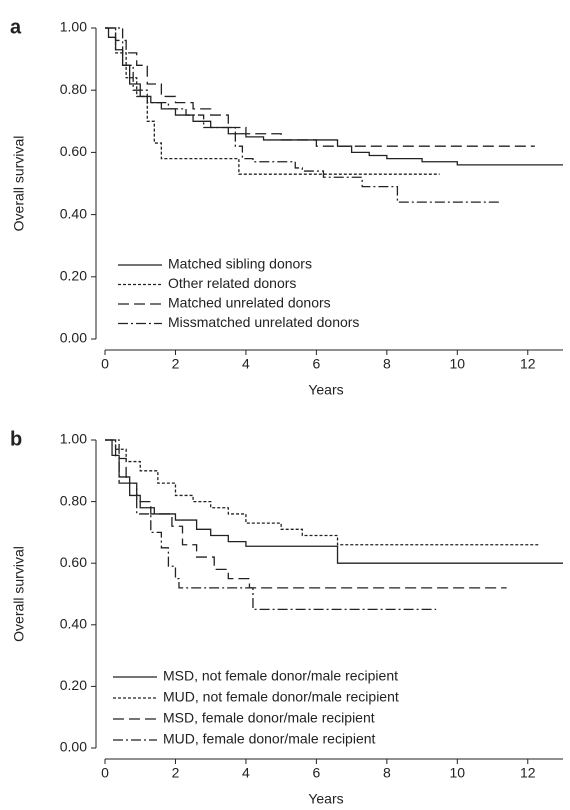  Describe the element at coordinates (263, 322) in the screenshot. I see `legend-label: Missmatched unrelated donors` at that location.